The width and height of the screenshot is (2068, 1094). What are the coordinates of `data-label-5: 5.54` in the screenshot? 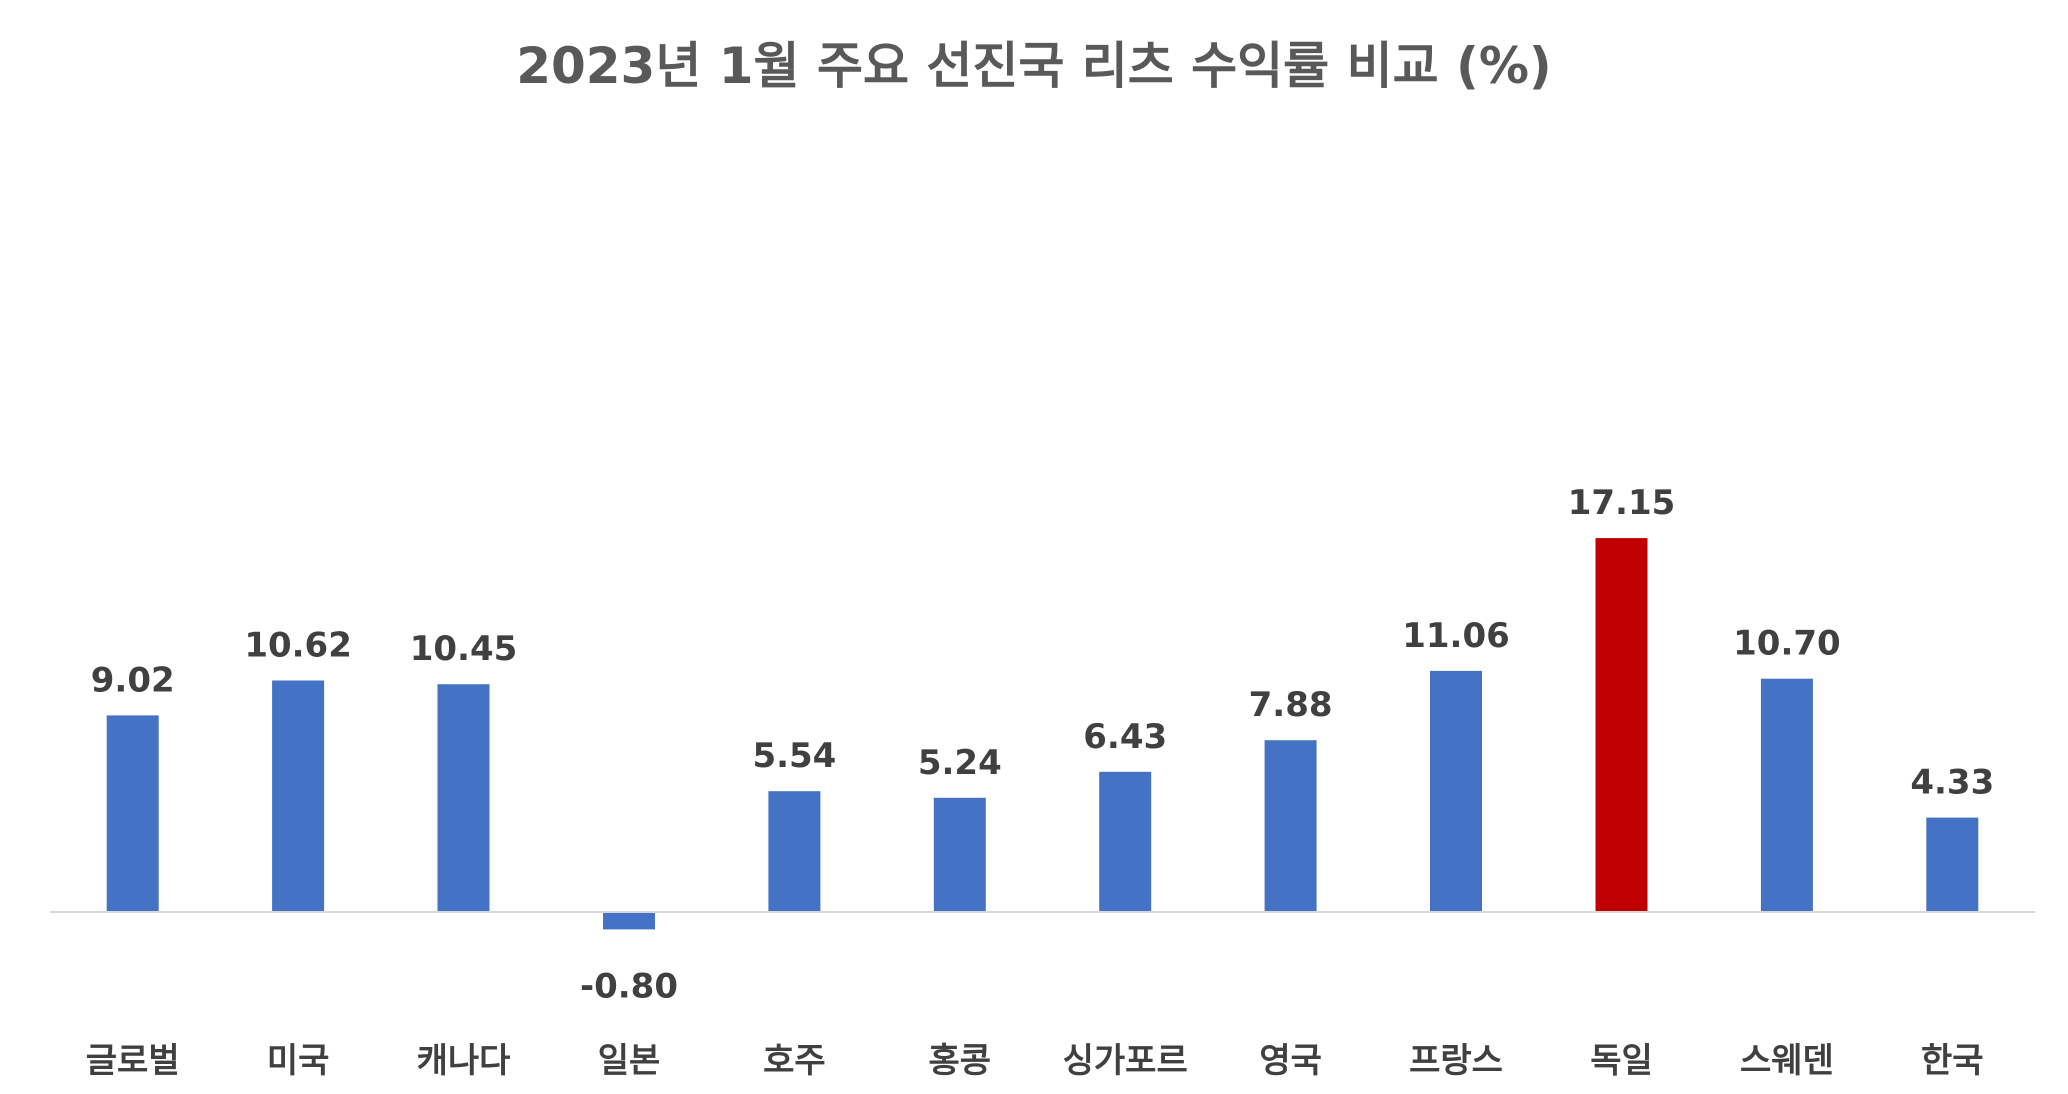 It's located at (794, 756).